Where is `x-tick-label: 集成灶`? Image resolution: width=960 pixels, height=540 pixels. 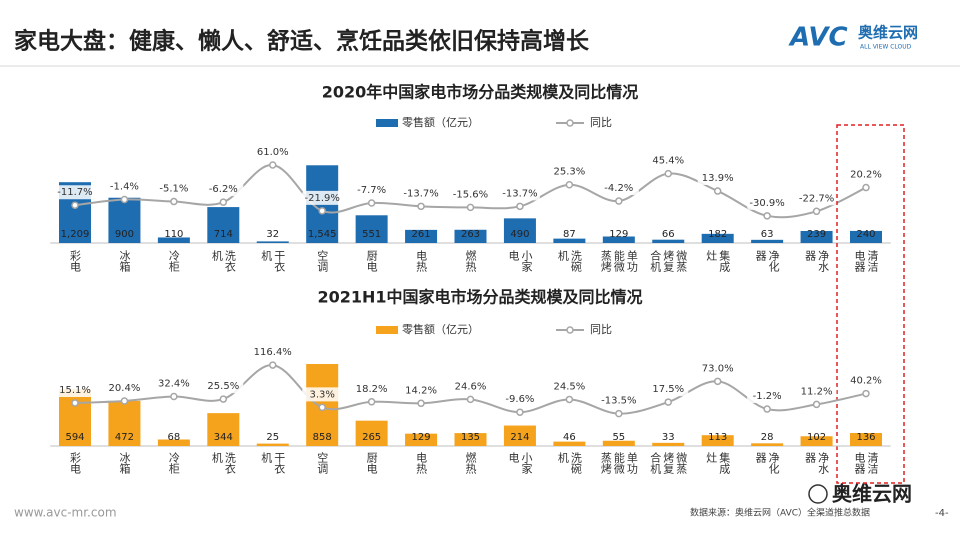
x-tick-label: 集成灶 is located at coordinates (717, 463).